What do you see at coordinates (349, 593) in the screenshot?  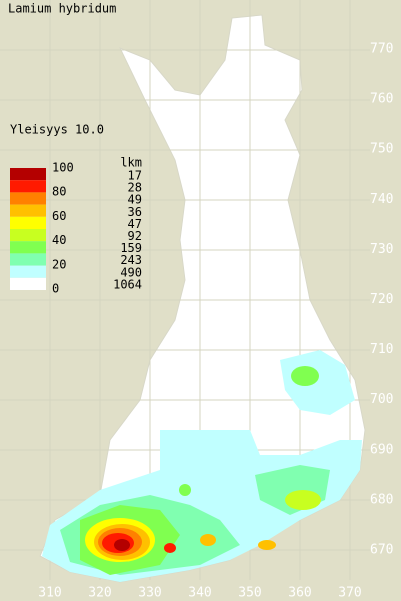 I see `x-label: 370` at bounding box center [349, 593].